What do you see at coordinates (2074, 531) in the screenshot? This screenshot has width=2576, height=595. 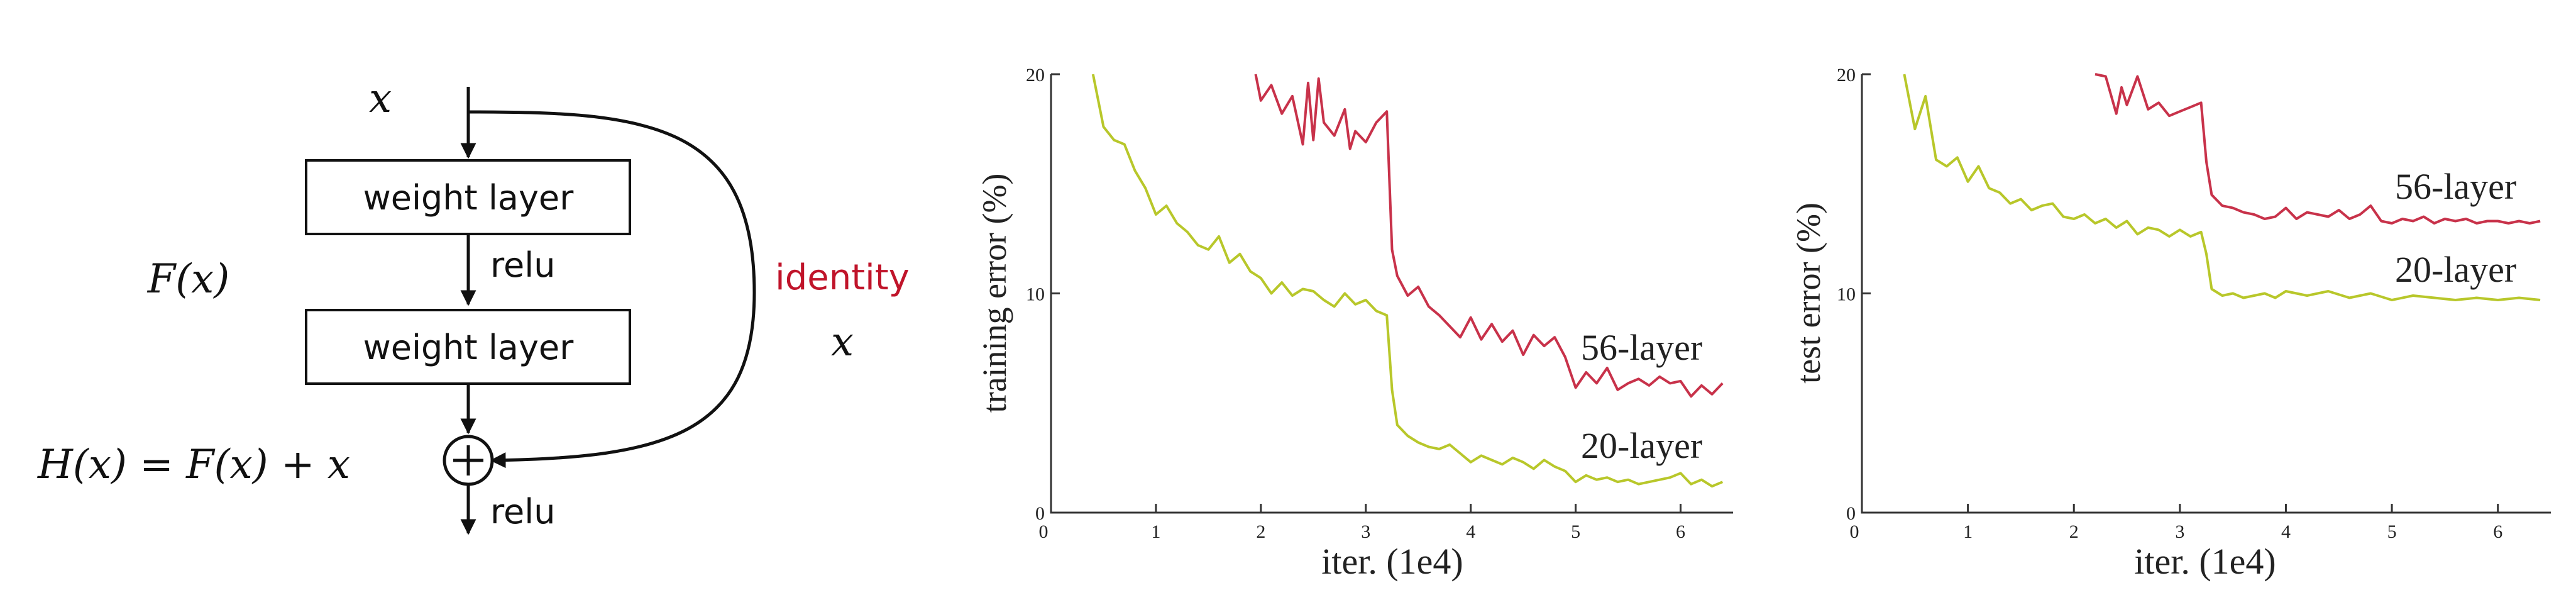 I see `test-x-tick-label: 2` at bounding box center [2074, 531].